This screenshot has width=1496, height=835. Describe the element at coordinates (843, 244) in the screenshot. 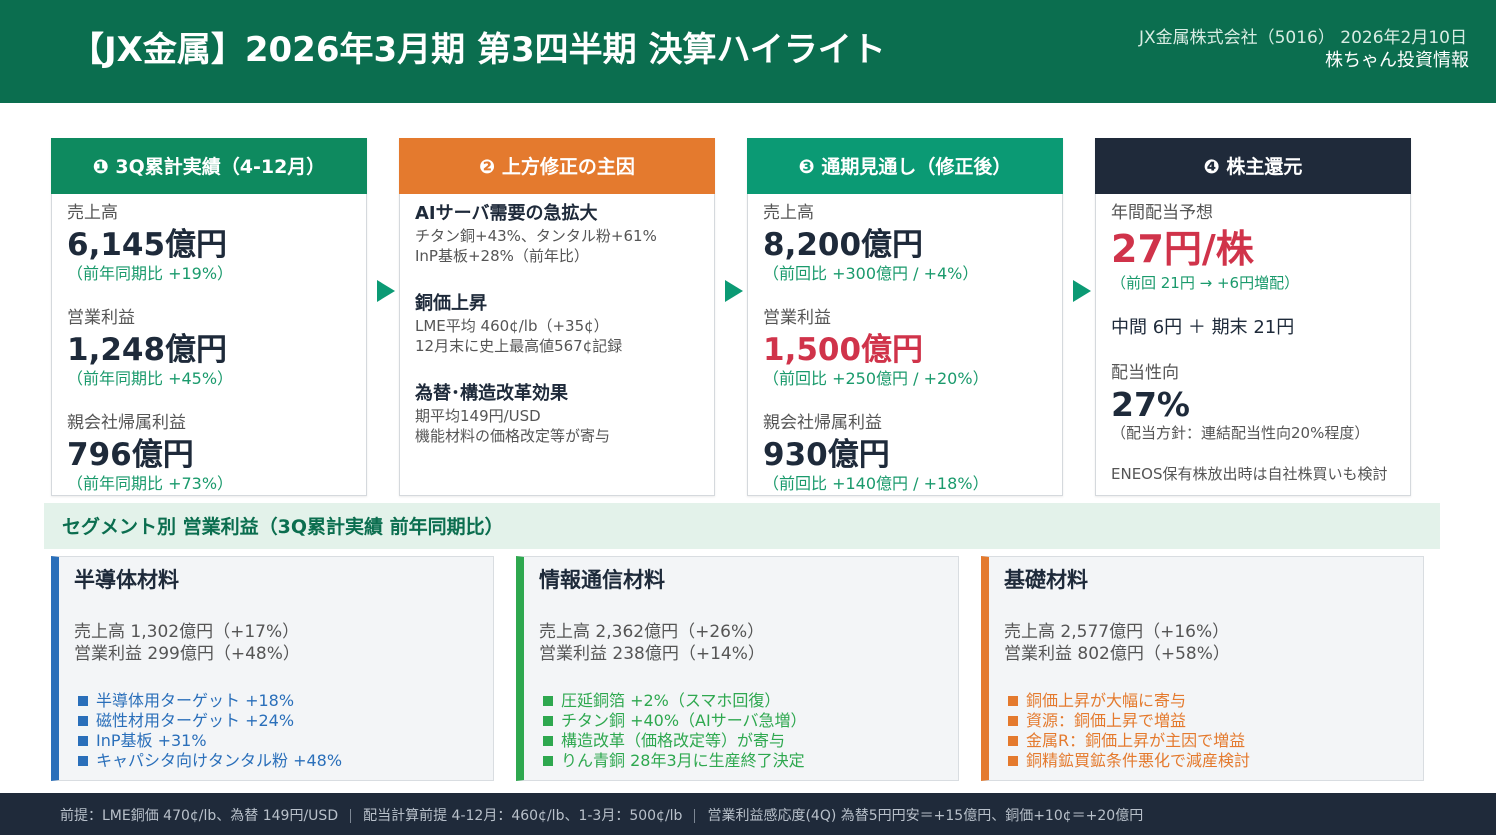

I see `metric-value: 8,200億円` at that location.